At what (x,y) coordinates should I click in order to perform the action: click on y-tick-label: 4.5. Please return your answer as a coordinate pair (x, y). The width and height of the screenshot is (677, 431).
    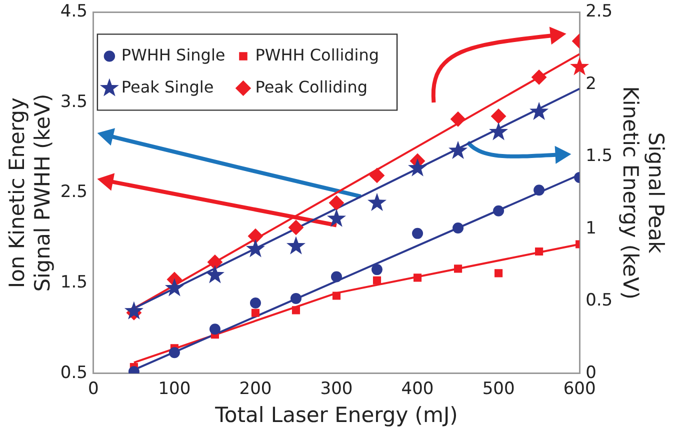
    Looking at the image, I should click on (74, 12).